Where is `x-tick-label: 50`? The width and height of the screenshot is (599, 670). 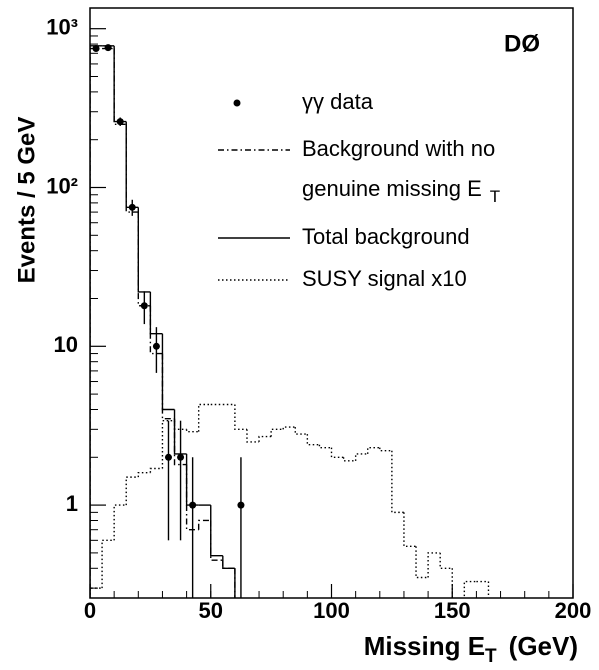 x-tick-label: 50 is located at coordinates (211, 610).